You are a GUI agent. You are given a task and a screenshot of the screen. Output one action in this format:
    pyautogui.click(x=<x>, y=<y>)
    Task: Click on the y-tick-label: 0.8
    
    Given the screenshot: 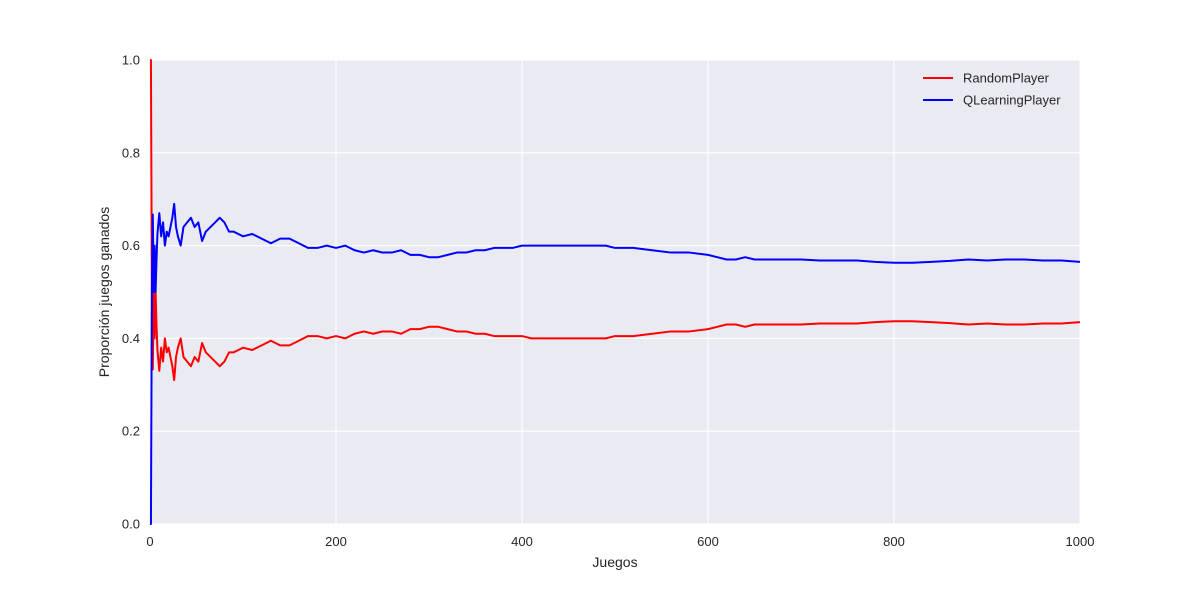 What is the action you would take?
    pyautogui.click(x=131, y=152)
    